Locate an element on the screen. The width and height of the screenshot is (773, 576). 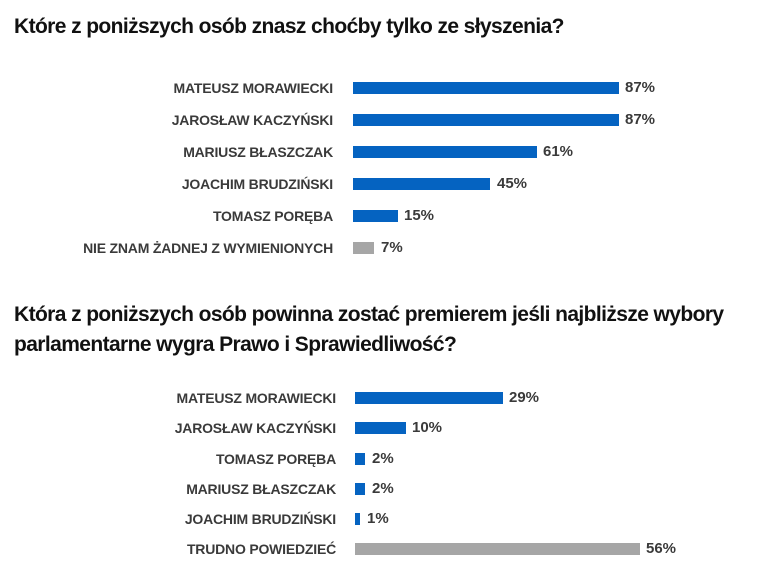
chart2-row: JAROSŁAW KACZYŃSKI 10% is located at coordinates (386, 428).